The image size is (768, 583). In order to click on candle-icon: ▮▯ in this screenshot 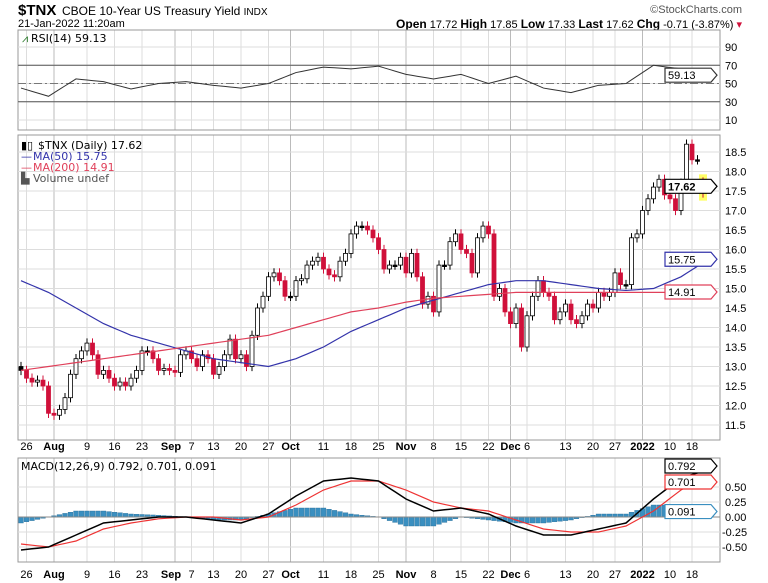, I will do `click(27, 145)`.